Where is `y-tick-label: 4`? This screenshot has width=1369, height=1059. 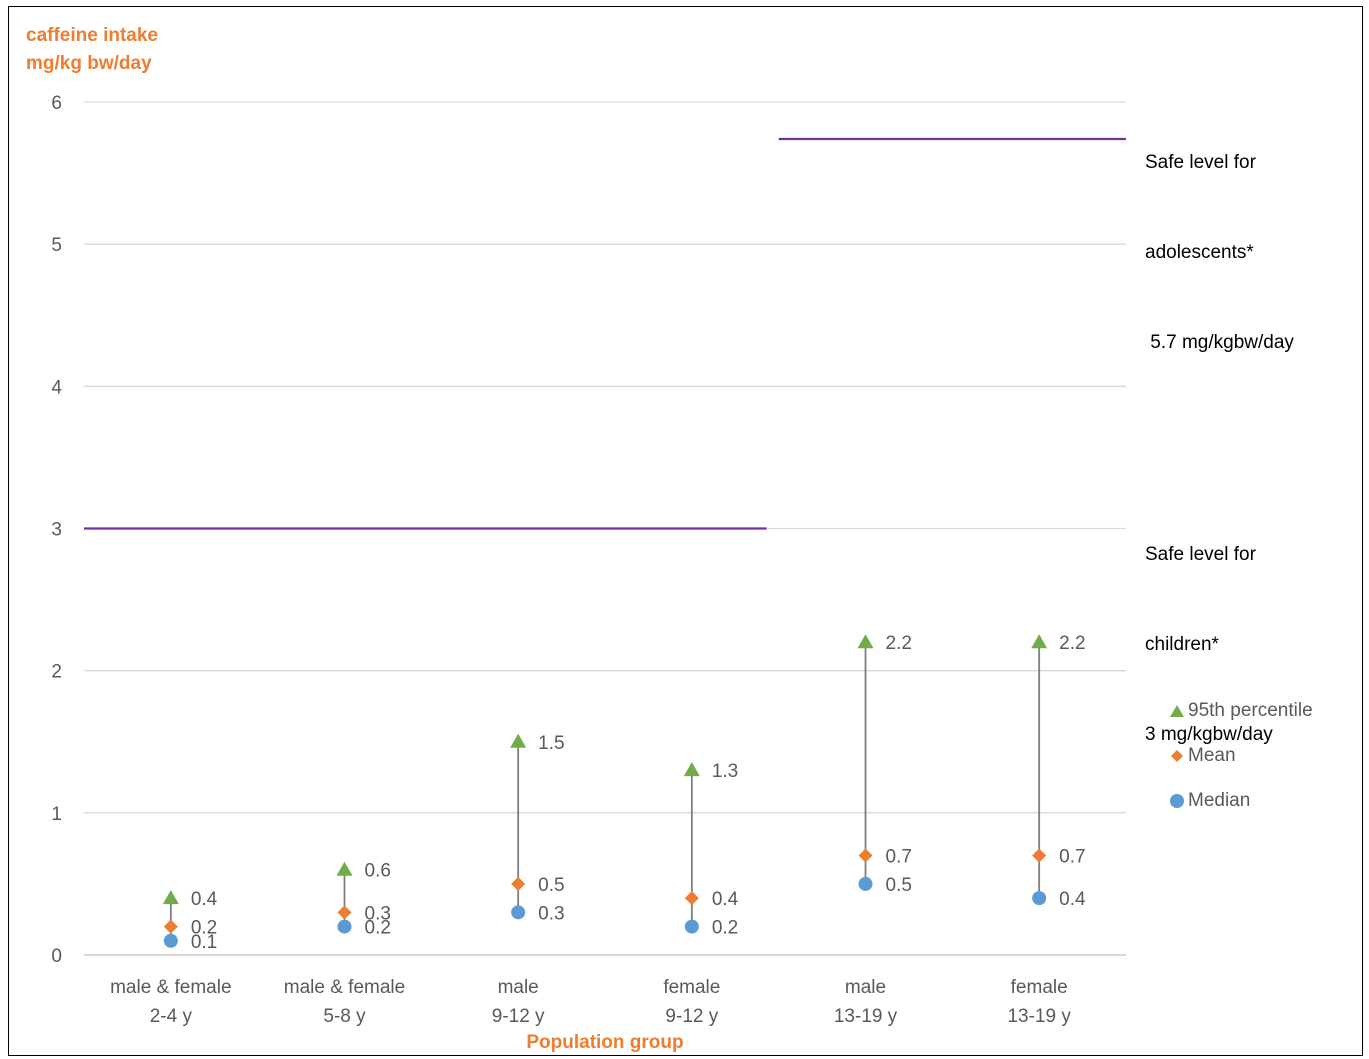 y-tick-label: 4 is located at coordinates (56, 387).